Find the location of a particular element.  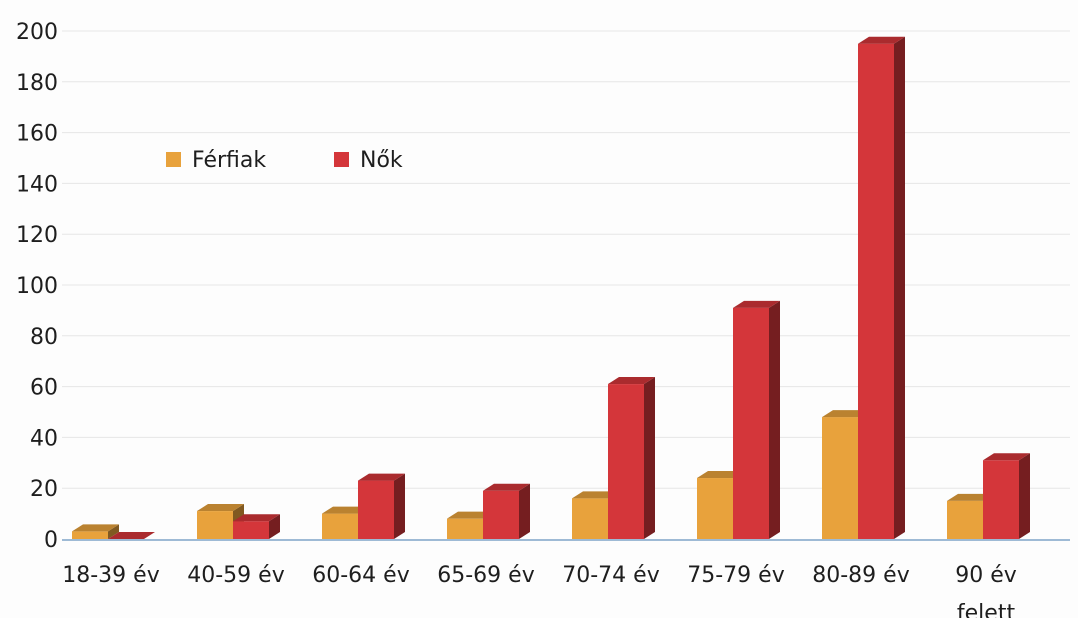

legend-item-nők: Nők is located at coordinates (368, 160).